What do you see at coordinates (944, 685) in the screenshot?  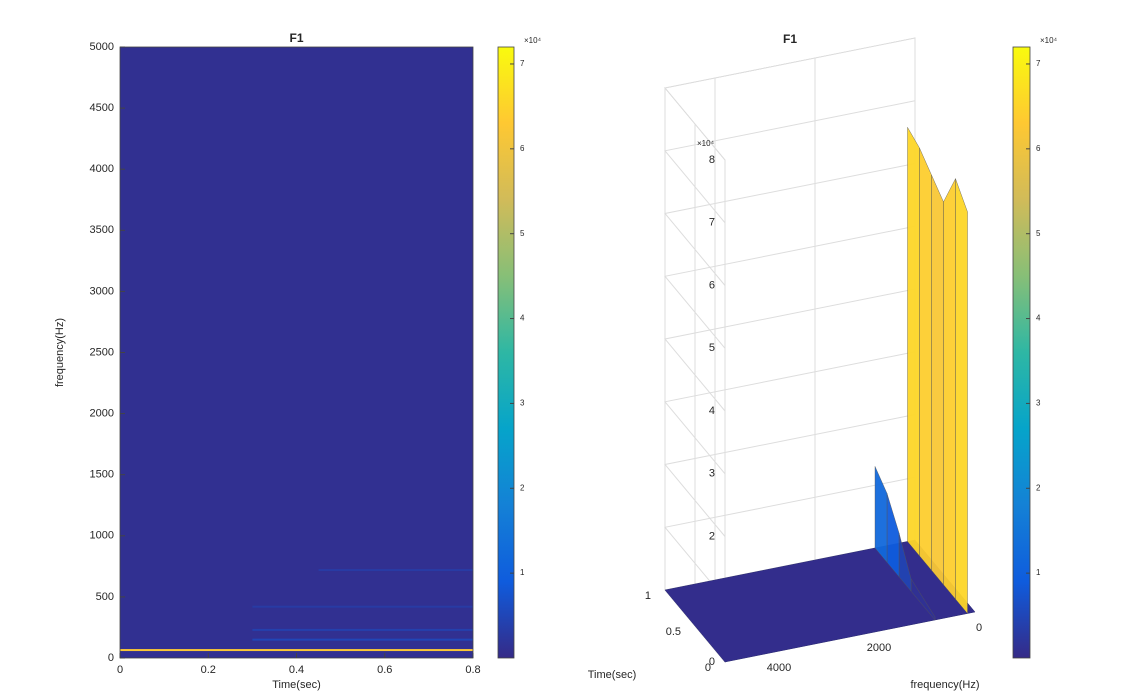 I see `x-axis-label: frequency(Hz)` at bounding box center [944, 685].